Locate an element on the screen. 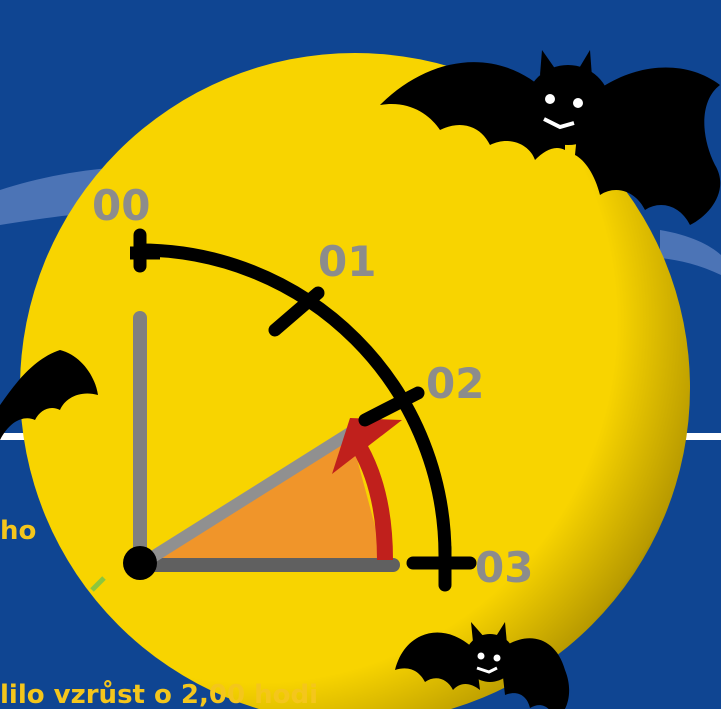 The height and width of the screenshot is (709, 721). dial-label-01: 01 is located at coordinates (347, 261).